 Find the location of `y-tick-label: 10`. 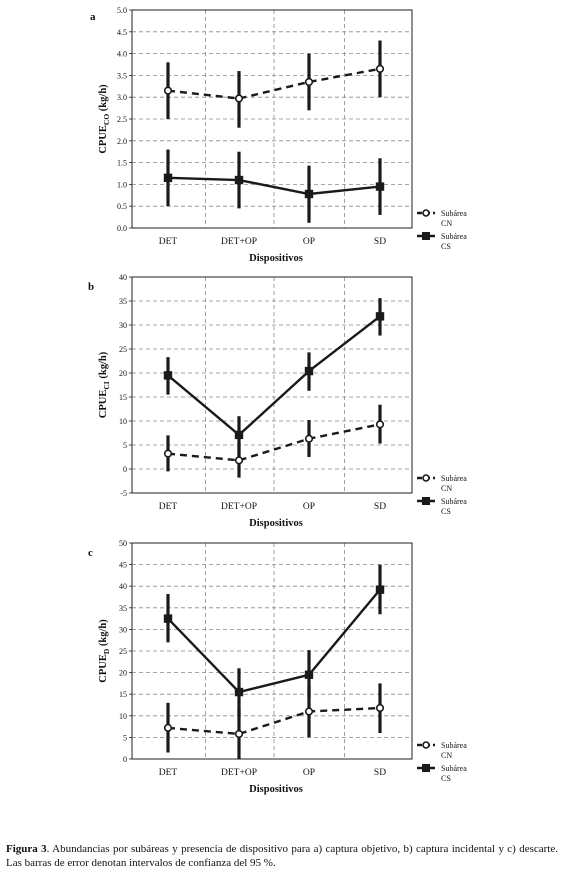

y-tick-label: 10 is located at coordinates (123, 421).